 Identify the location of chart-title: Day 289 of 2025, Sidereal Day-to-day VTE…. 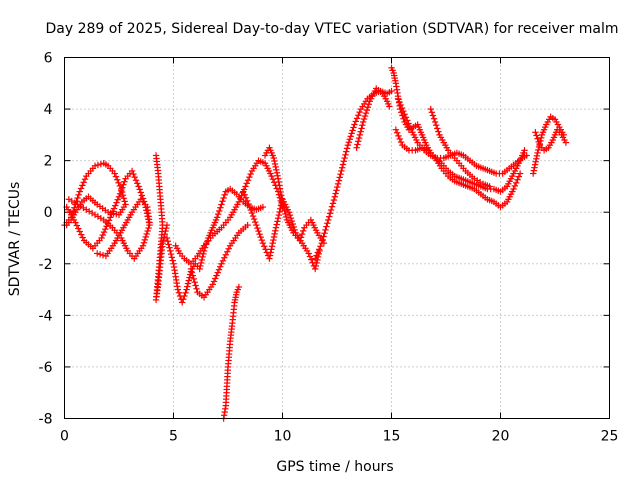
(332, 29).